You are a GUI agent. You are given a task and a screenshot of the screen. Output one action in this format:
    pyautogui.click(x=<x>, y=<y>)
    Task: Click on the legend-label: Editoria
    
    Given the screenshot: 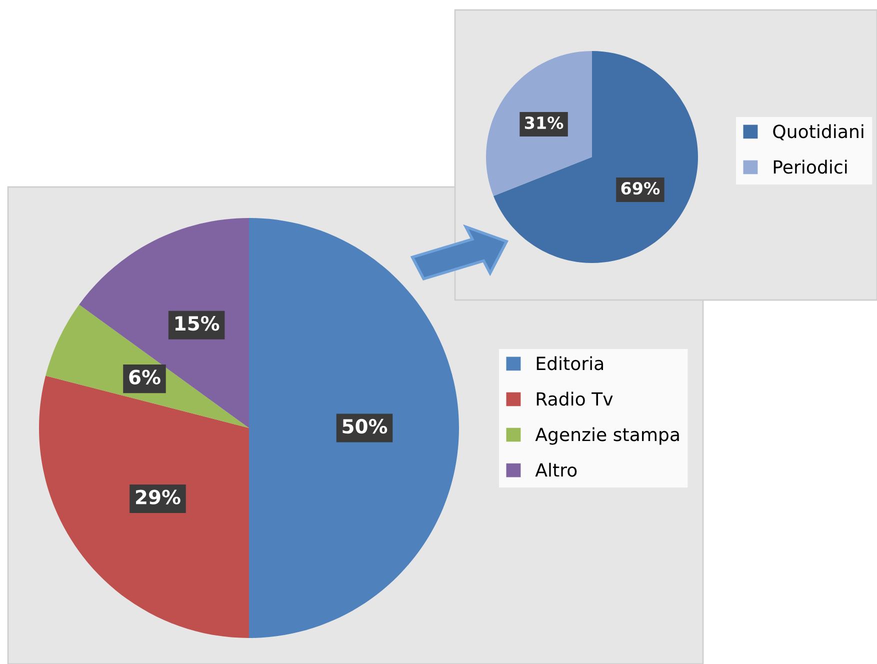 What is the action you would take?
    pyautogui.click(x=570, y=363)
    